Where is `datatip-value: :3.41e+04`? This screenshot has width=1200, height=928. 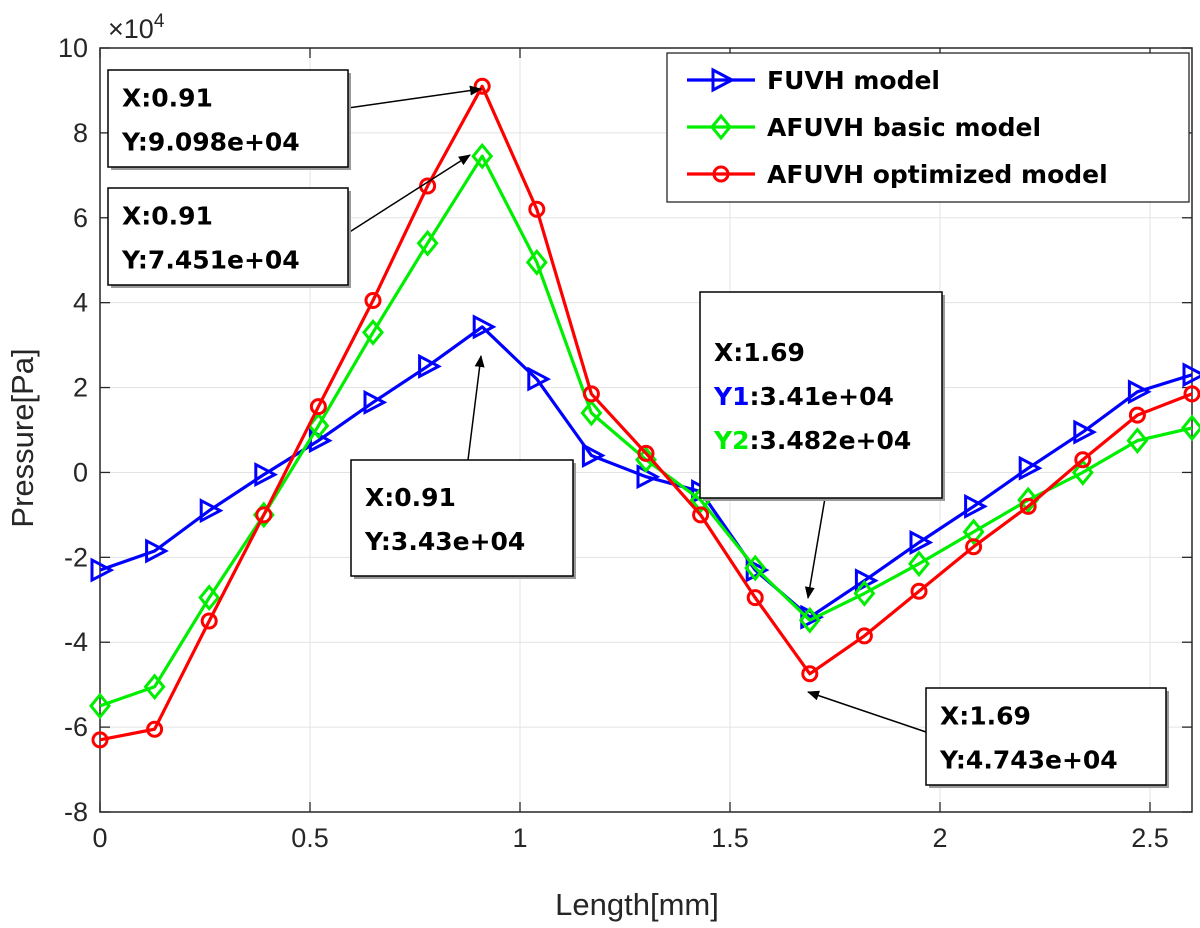 datatip-value: :3.41e+04 is located at coordinates (822, 396).